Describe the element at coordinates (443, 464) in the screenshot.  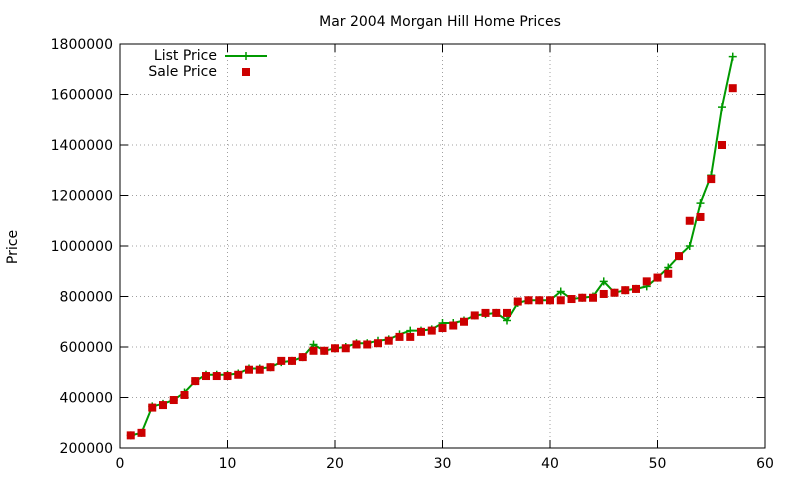
I see `x-tick-label: 30` at that location.